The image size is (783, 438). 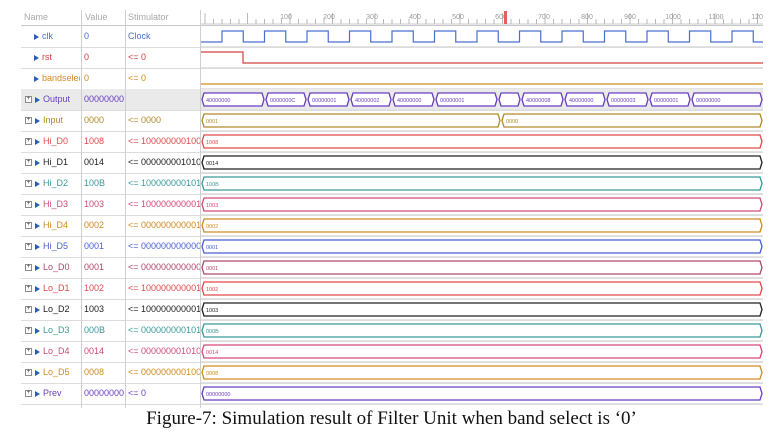 What do you see at coordinates (505, 17) in the screenshot?
I see `time-cursor-marker` at bounding box center [505, 17].